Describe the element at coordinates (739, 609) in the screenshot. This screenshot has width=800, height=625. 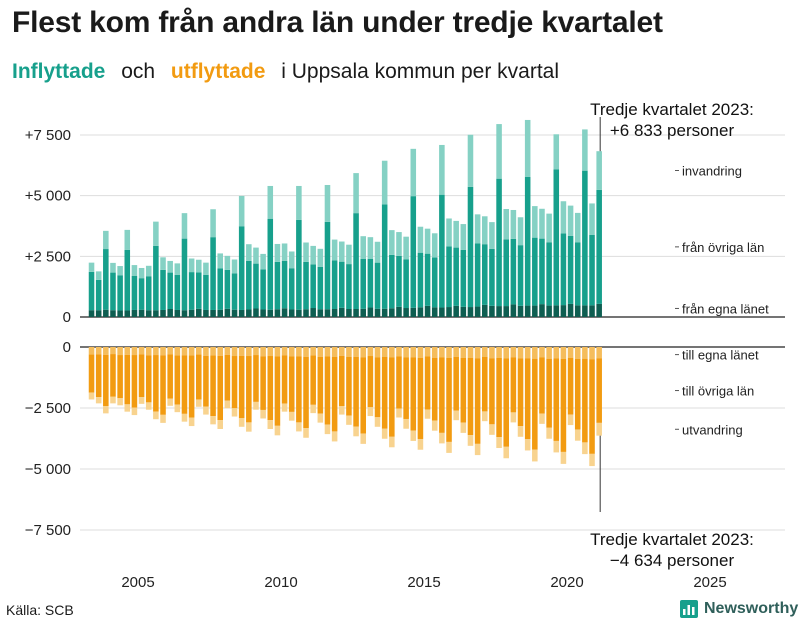
I see `newsworthy-logo: Newsworthy` at that location.